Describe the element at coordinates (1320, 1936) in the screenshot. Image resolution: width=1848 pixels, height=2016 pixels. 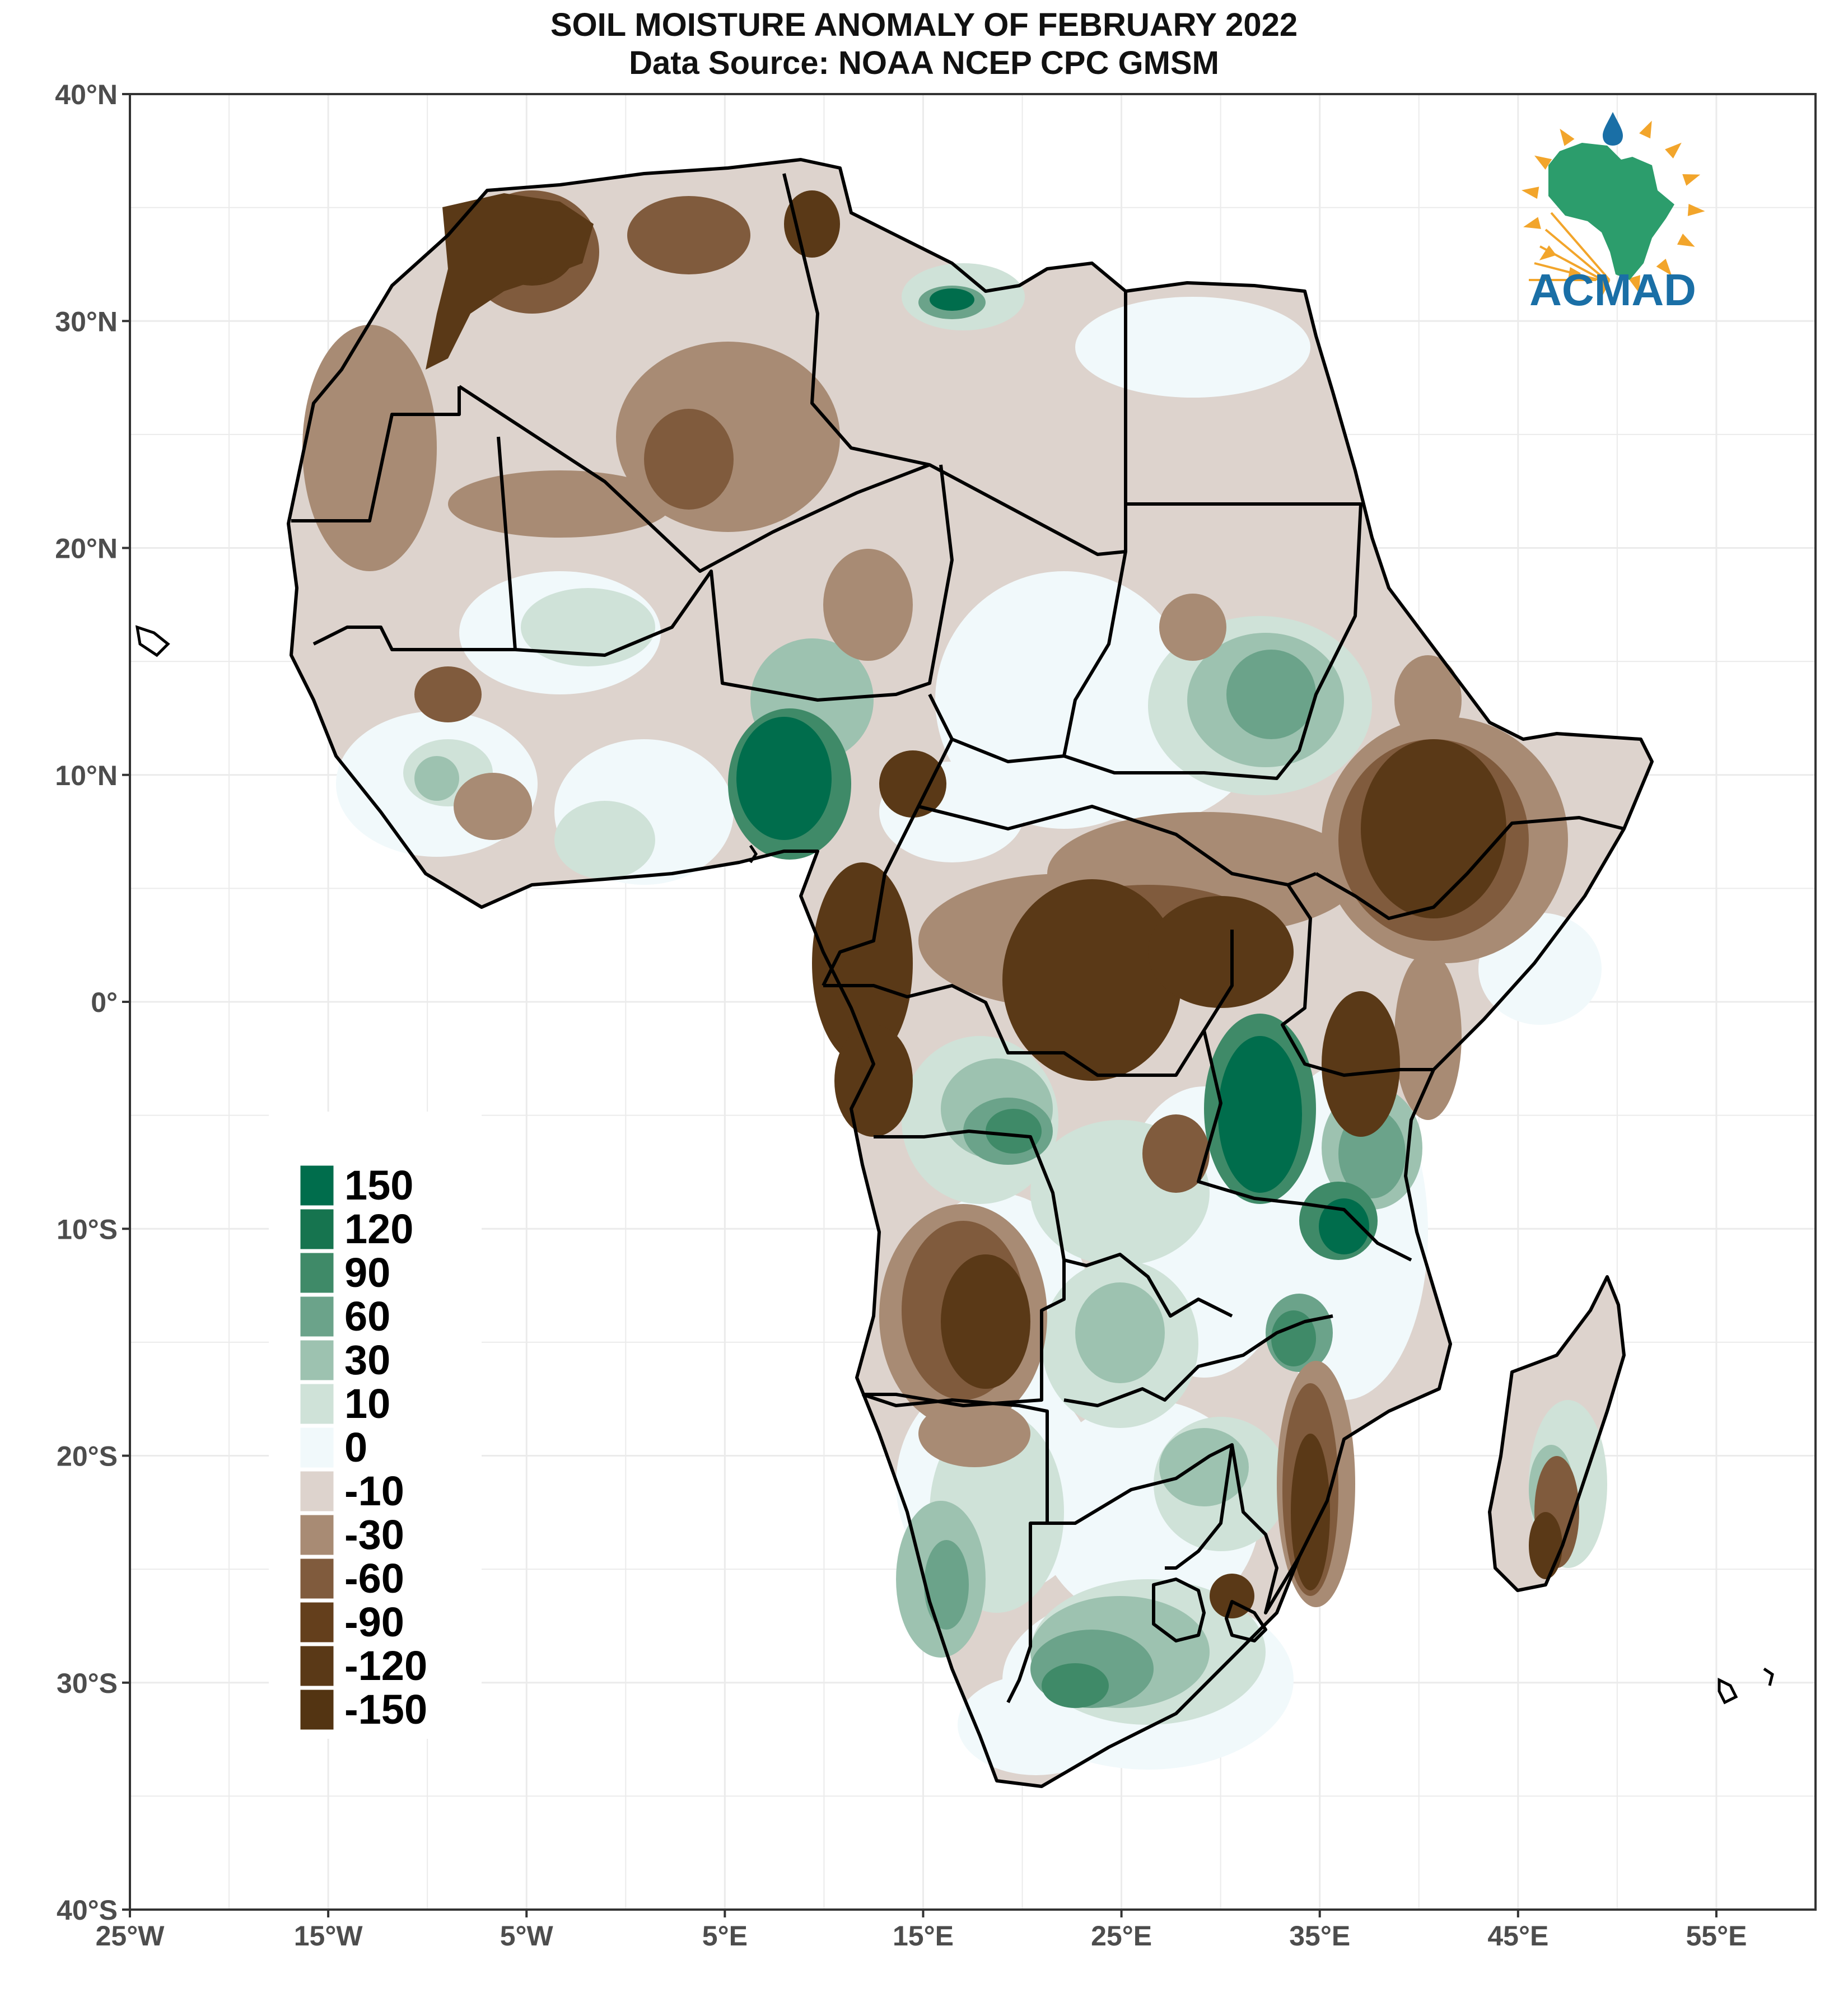
I see `lon-tick-label: 35°E` at that location.